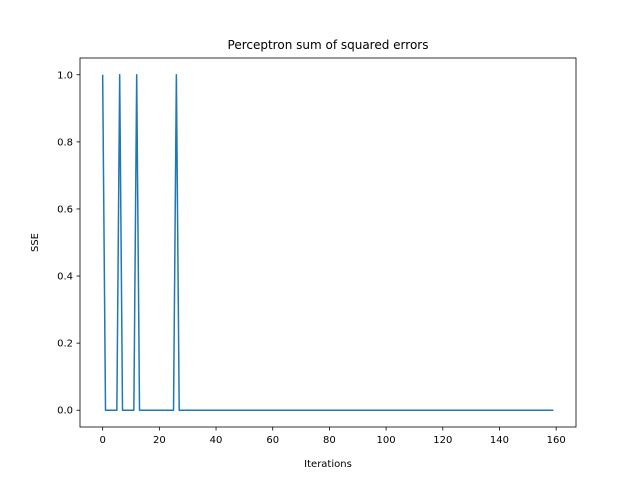 The image size is (640, 480). I want to click on x-tick-label: 160, so click(556, 440).